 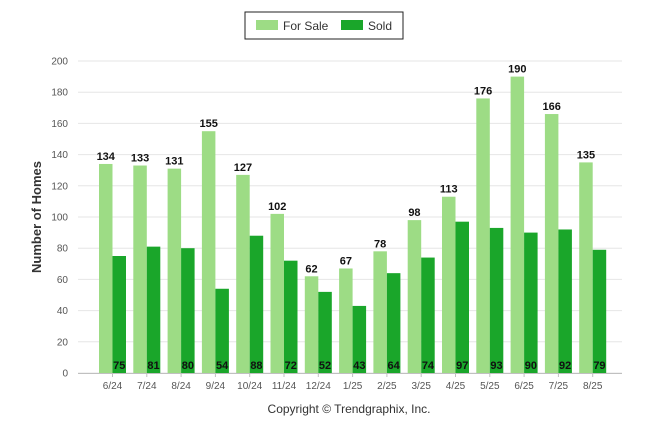 What do you see at coordinates (59, 186) in the screenshot?
I see `y-tick-label: 120` at bounding box center [59, 186].